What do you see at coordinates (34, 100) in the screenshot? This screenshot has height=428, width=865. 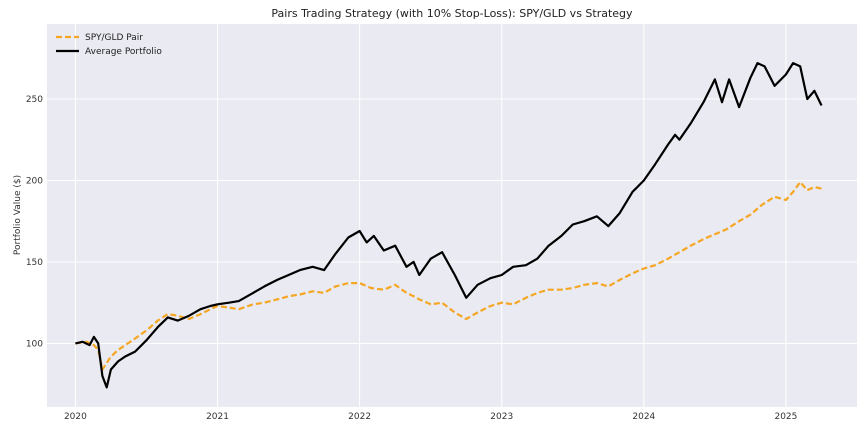 I see `y-tick-label: 250` at bounding box center [34, 100].